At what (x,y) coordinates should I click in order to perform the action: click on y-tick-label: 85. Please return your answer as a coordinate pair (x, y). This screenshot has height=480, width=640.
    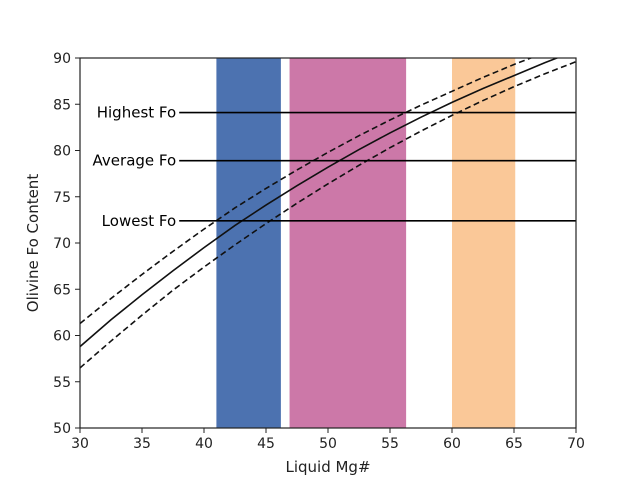
    Looking at the image, I should click on (62, 105).